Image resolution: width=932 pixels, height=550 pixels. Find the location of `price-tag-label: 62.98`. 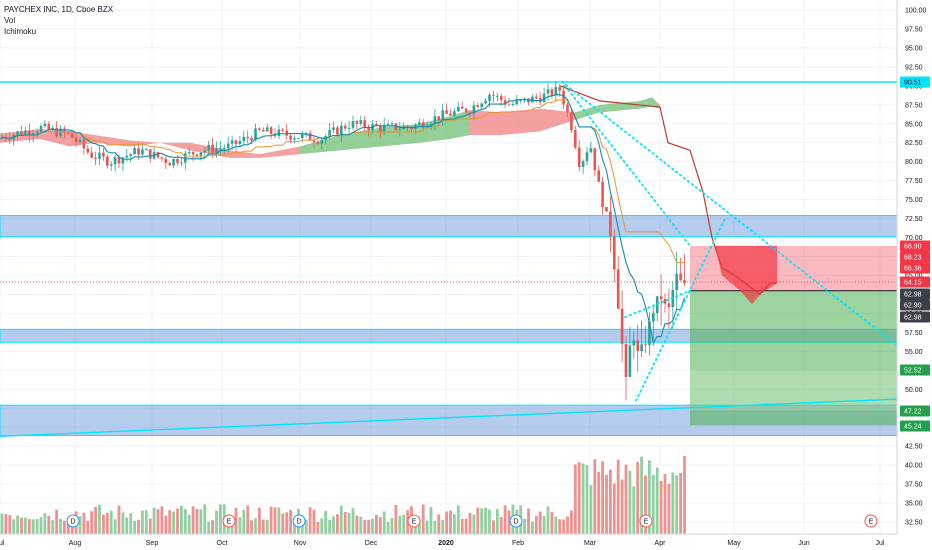

price-tag-label: 62.98 is located at coordinates (913, 318).